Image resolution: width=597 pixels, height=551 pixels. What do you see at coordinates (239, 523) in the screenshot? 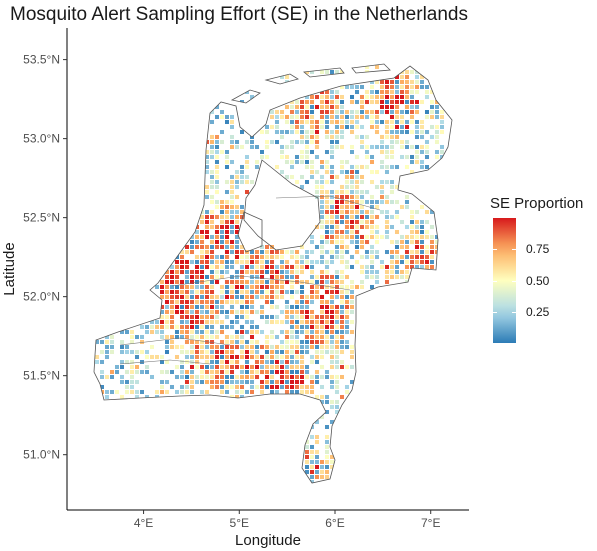
I see `x-tick-label: 5°E` at bounding box center [239, 523].